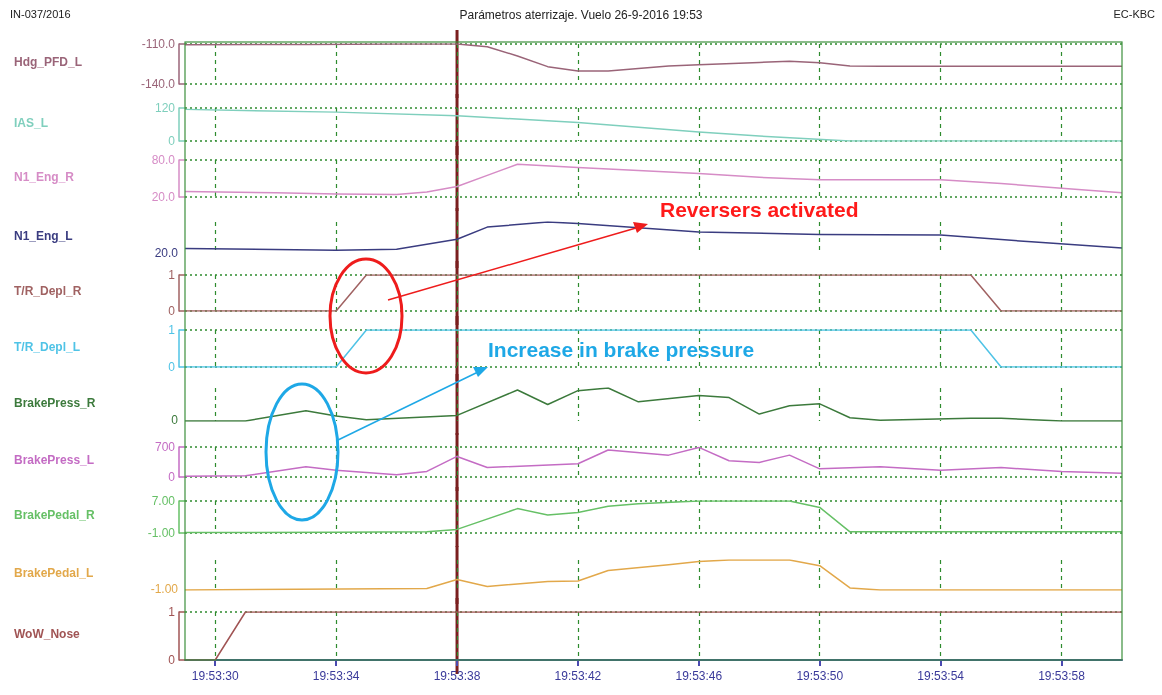 The height and width of the screenshot is (695, 1162). I want to click on y-tick-label: -1.00, so click(161, 533).